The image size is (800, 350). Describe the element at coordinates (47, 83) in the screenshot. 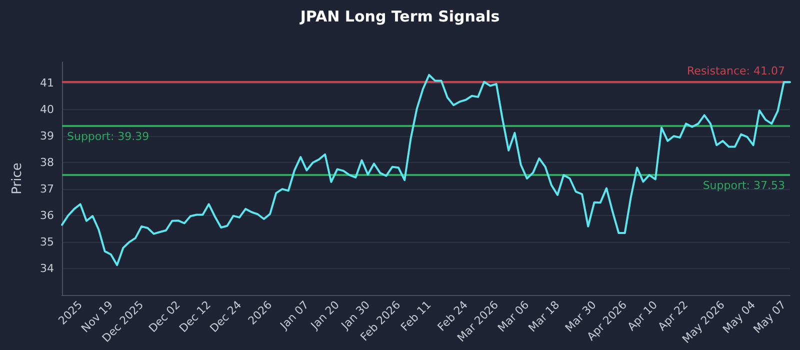

I see `y-tick-label: 41` at that location.